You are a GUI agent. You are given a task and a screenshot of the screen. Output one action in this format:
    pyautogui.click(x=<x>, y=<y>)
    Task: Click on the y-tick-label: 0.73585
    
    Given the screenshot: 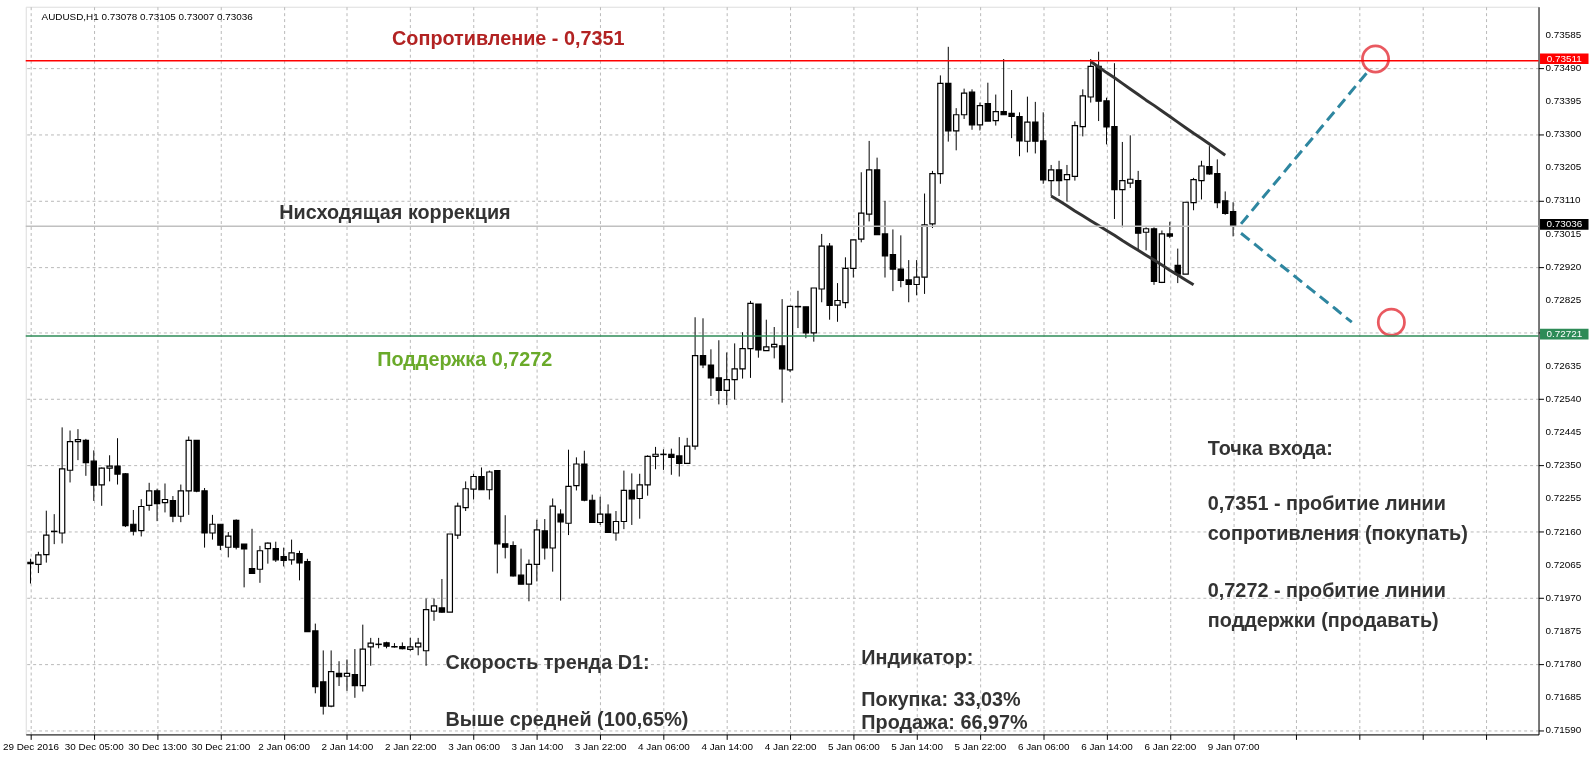 What is the action you would take?
    pyautogui.click(x=1563, y=34)
    